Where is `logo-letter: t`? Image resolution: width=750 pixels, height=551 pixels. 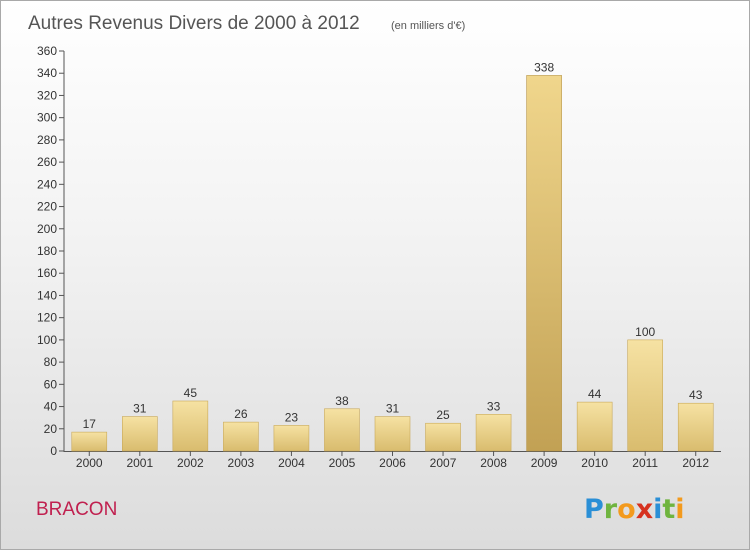
logo-letter: t is located at coordinates (668, 509).